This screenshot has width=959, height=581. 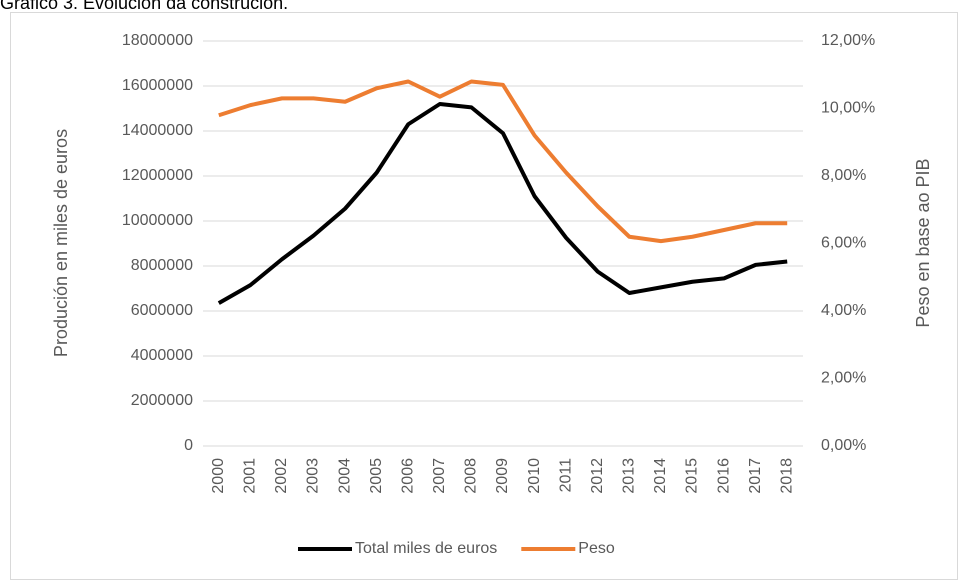 I want to click on x-tick-label: 2016, so click(x=723, y=476).